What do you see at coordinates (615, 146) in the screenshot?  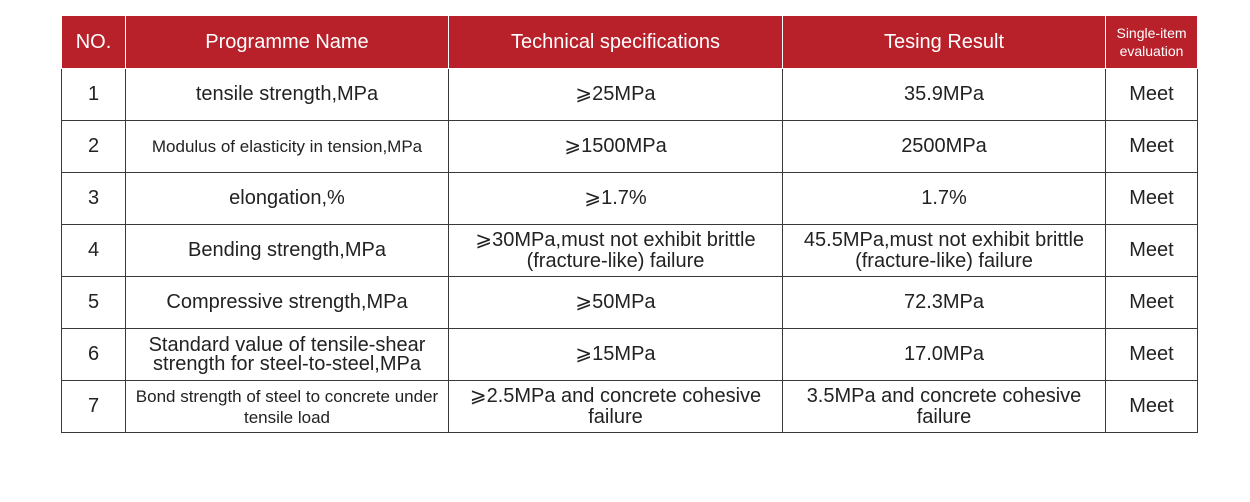 I see `technical-specification: ⩾1500MPa` at bounding box center [615, 146].